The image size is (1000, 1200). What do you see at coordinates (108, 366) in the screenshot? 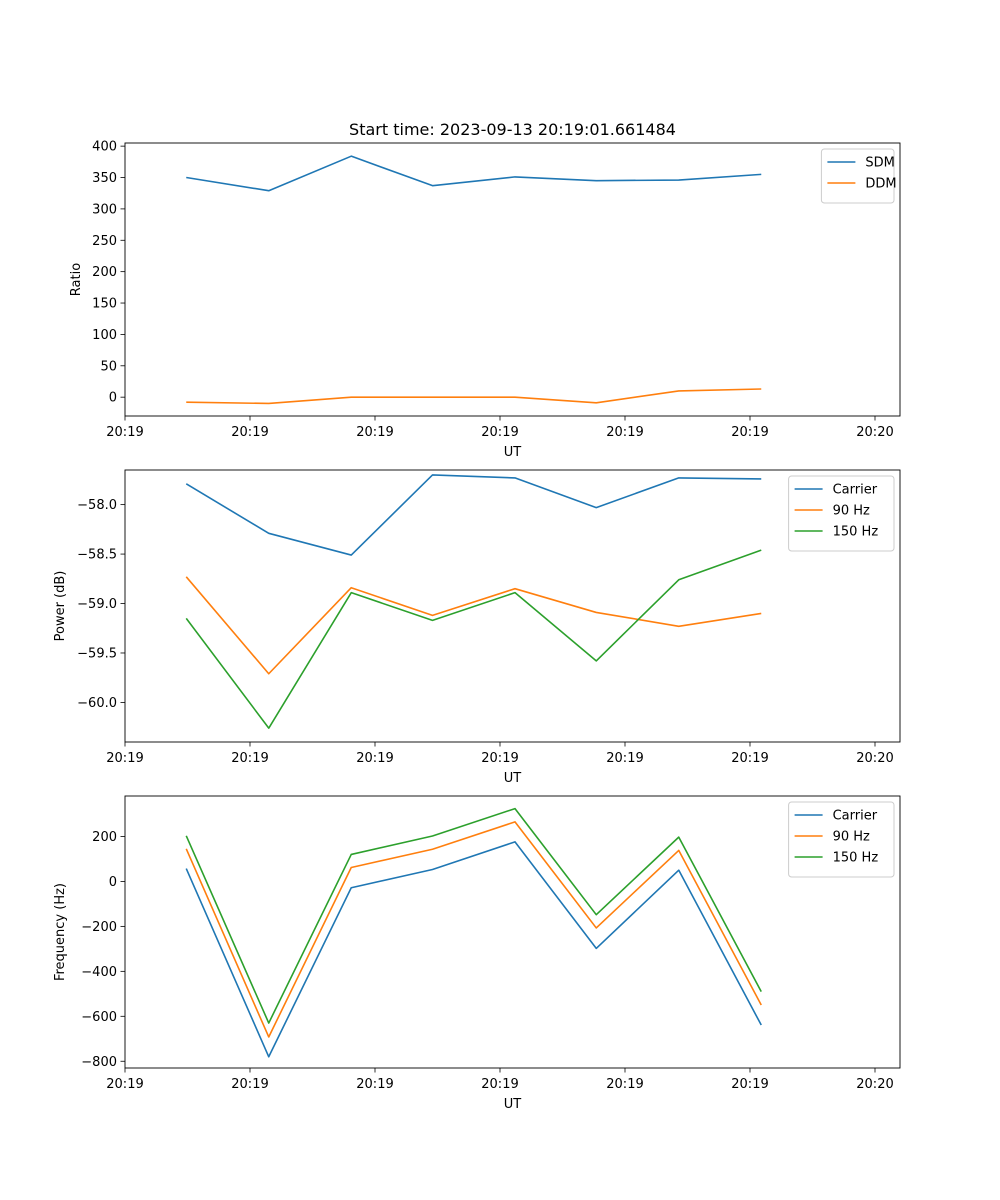
I see `y-tick-label: 50` at bounding box center [108, 366].